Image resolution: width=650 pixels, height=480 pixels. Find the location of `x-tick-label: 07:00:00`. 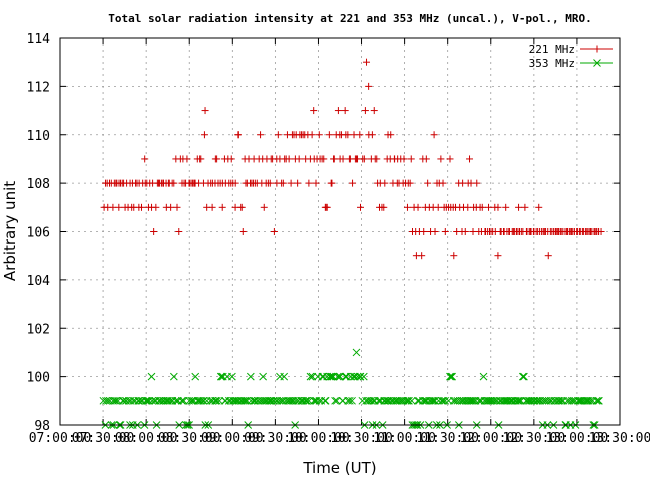

x-tick-label: 07:00:00 is located at coordinates (60, 438).